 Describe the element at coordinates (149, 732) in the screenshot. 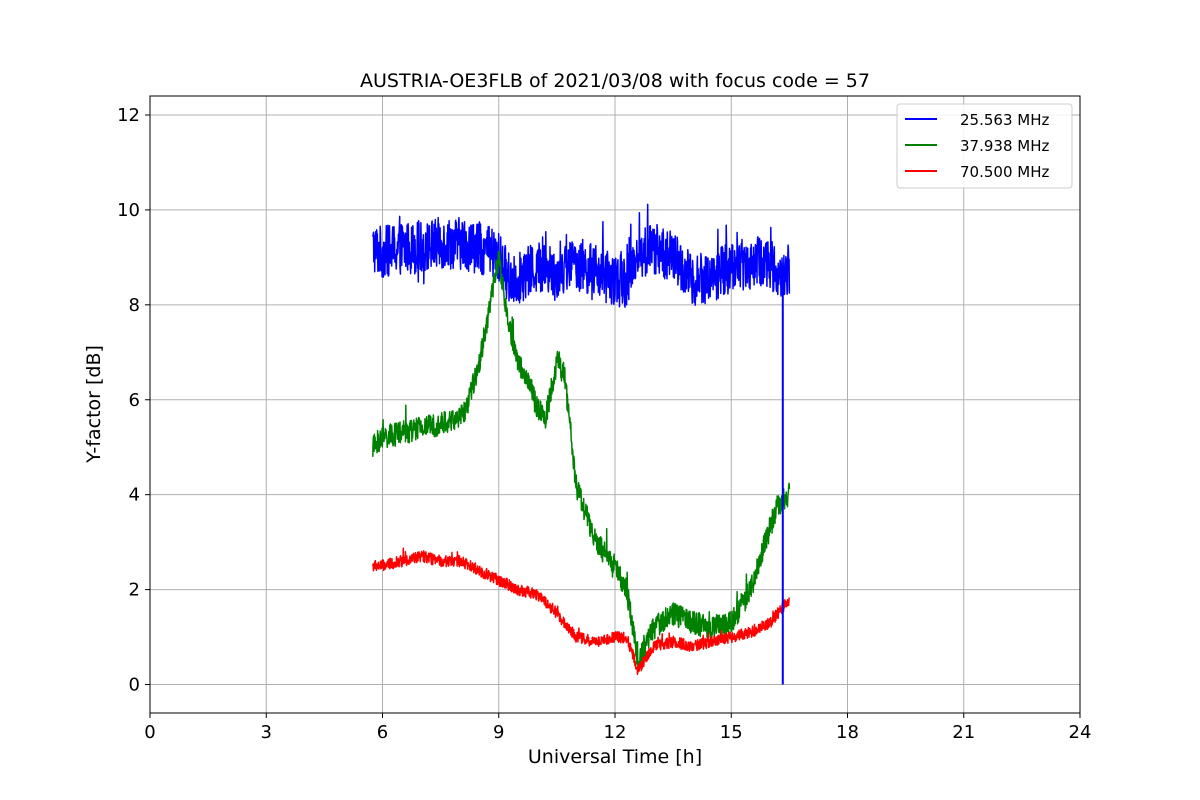

I see `x-tick-label: 0` at that location.